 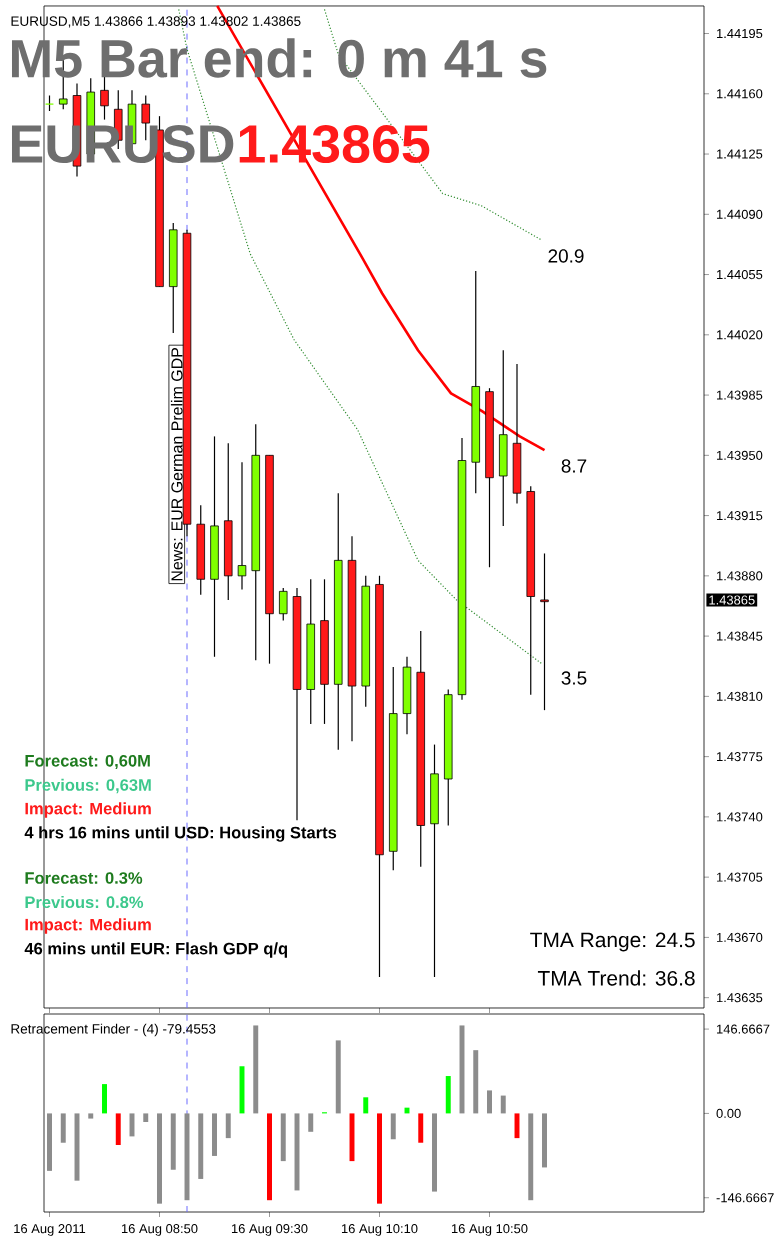 What do you see at coordinates (574, 466) in the screenshot?
I see `annotation: 8.7` at bounding box center [574, 466].